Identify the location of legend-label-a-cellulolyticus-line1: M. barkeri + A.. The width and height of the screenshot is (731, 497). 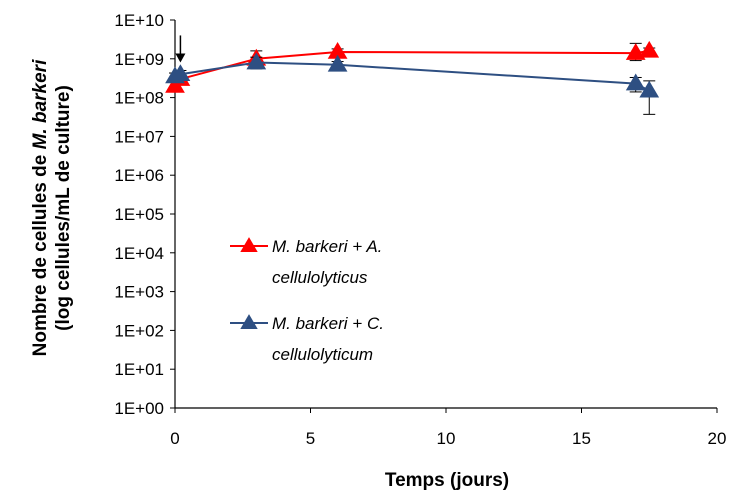
(327, 246).